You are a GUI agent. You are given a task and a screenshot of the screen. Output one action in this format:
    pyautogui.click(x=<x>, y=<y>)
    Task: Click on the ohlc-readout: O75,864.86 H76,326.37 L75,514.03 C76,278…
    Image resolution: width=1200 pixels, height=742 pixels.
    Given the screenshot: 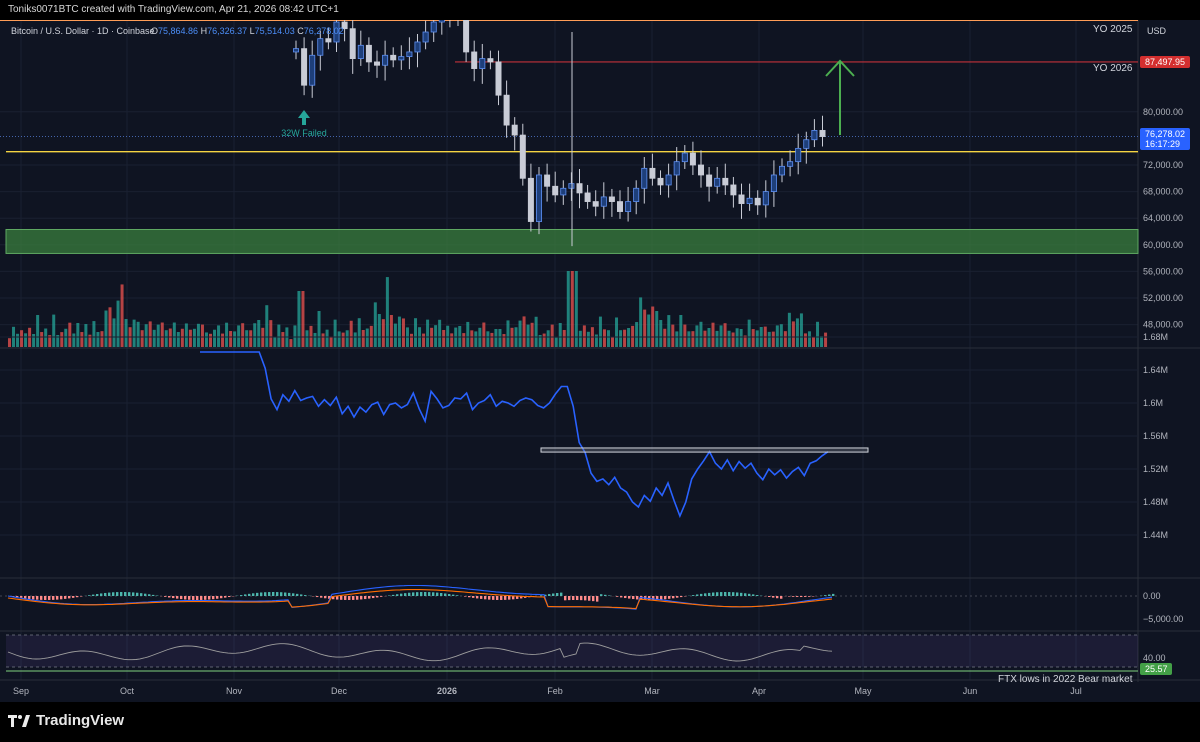 What is the action you would take?
    pyautogui.click(x=247, y=31)
    